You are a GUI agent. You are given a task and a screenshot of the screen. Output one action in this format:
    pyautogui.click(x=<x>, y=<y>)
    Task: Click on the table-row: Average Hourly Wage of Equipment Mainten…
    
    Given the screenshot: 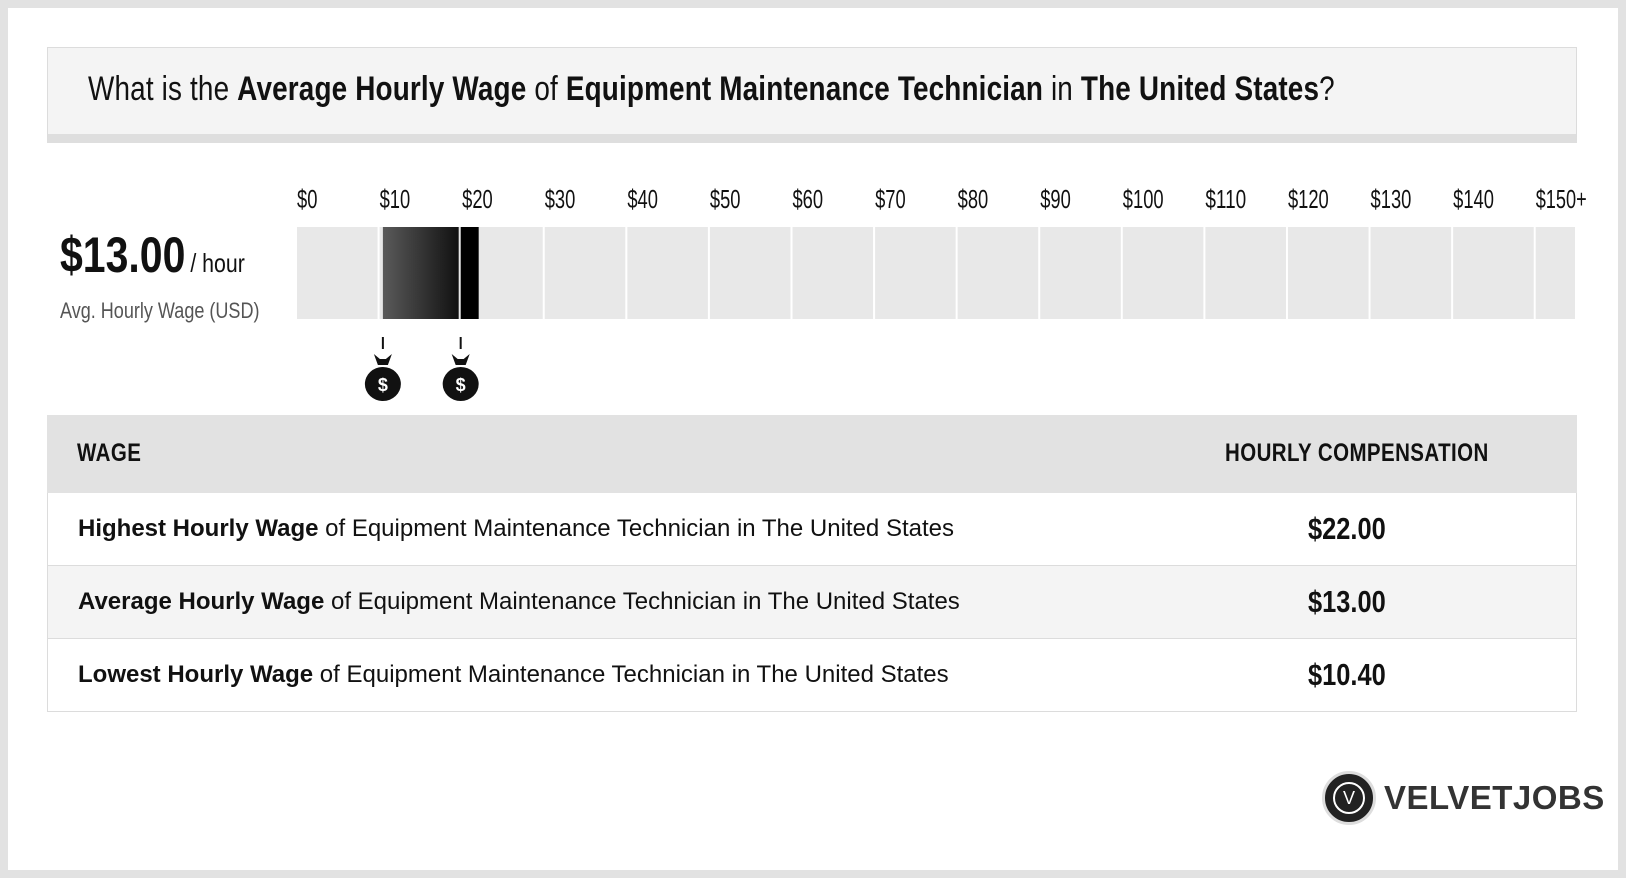 What is the action you would take?
    pyautogui.click(x=812, y=602)
    